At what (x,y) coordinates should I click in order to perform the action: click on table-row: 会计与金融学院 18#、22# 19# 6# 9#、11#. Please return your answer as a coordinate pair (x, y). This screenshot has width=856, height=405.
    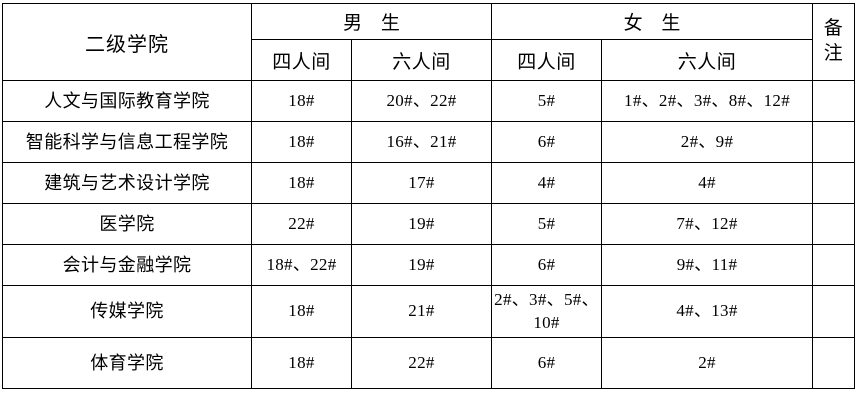
    Looking at the image, I should click on (429, 265).